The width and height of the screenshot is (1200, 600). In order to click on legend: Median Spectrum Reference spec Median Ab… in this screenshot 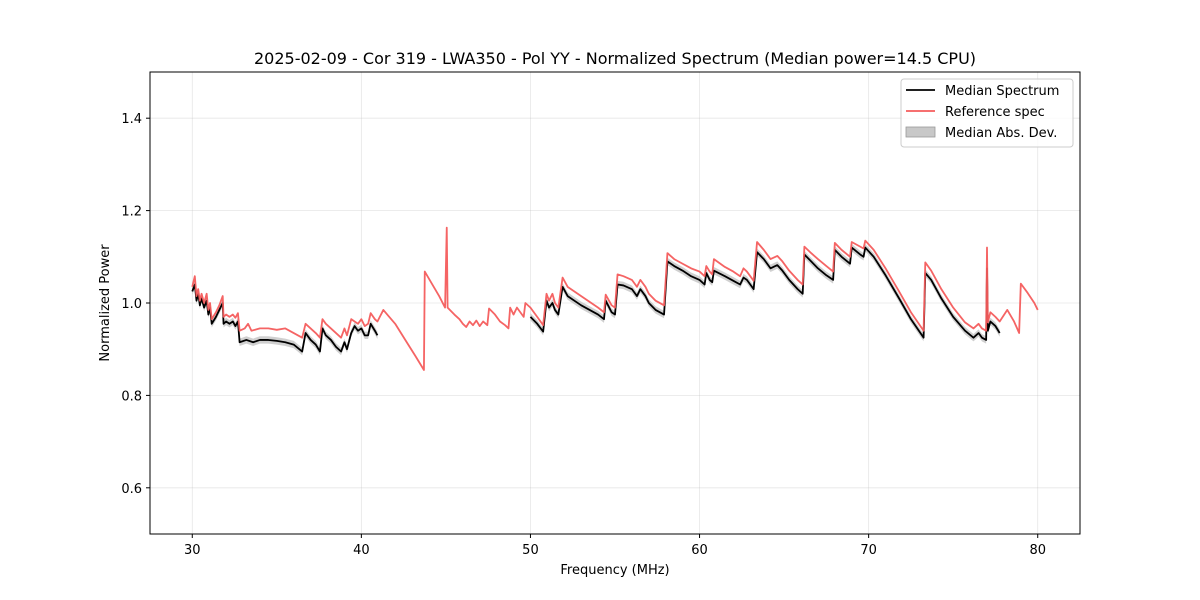, I will do `click(987, 113)`.